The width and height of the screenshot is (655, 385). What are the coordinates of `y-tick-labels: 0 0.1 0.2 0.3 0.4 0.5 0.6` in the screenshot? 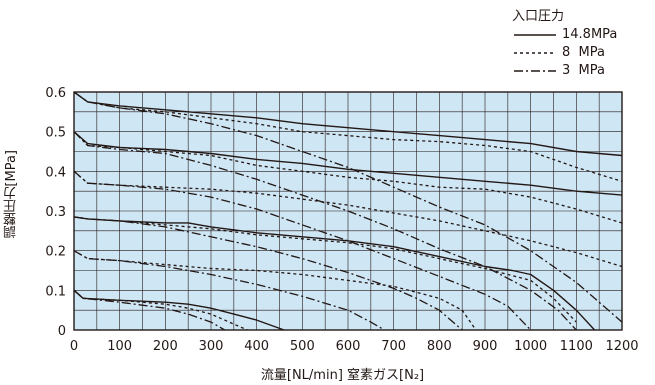 It's located at (55, 212).